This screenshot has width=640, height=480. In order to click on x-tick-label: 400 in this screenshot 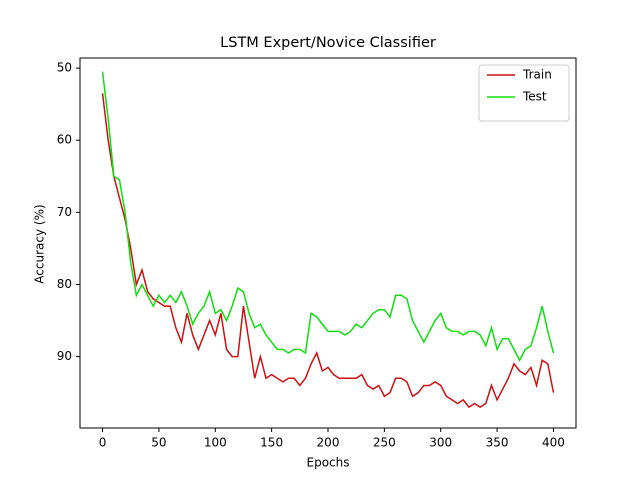, I will do `click(553, 443)`.